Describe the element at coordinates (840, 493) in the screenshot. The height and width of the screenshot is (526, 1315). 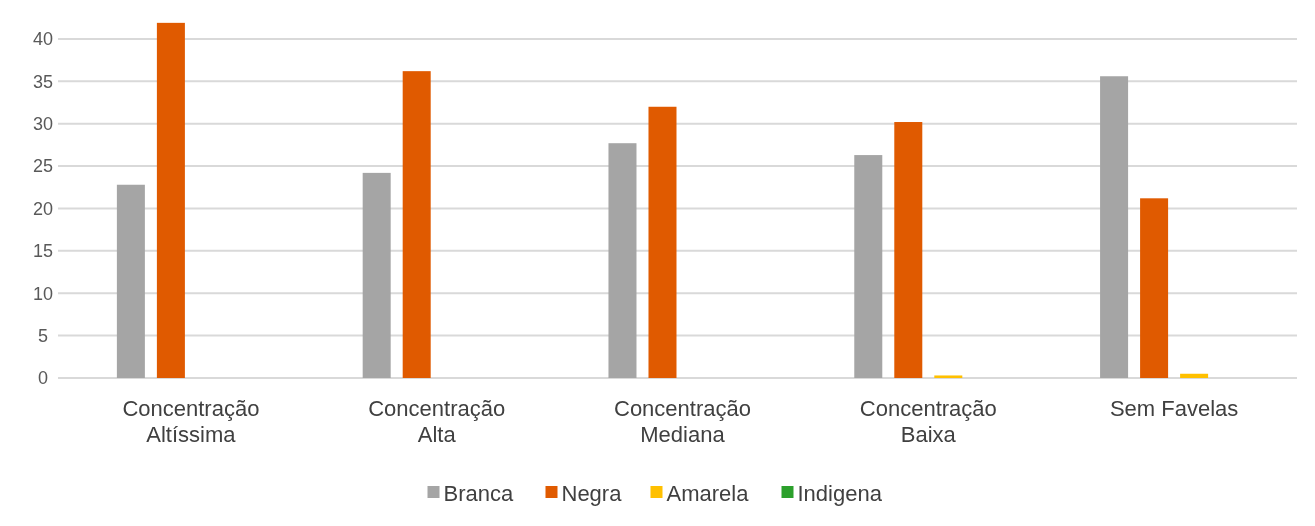
I see `legend-label: Indigena` at that location.